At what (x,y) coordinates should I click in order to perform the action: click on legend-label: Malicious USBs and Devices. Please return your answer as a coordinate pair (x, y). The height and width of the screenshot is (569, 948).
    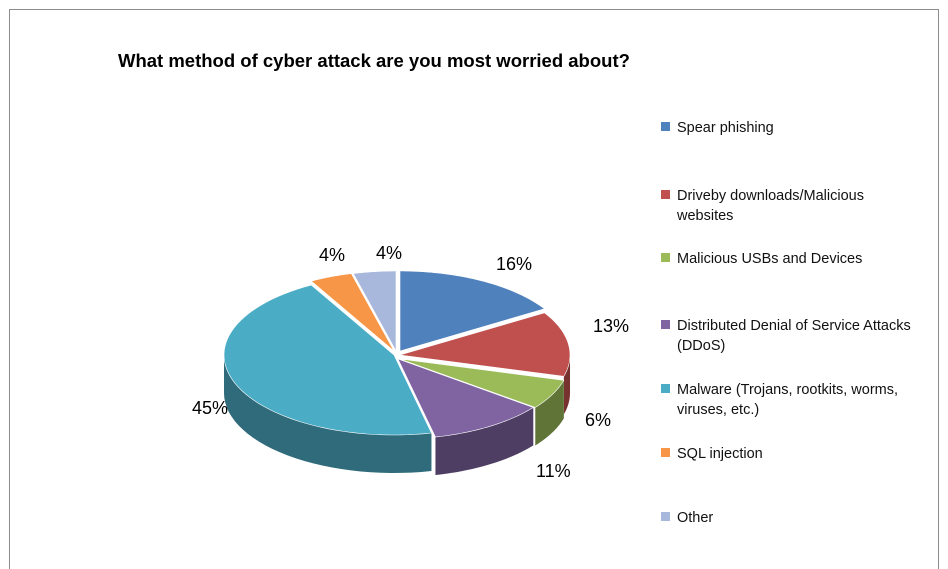
    Looking at the image, I should click on (770, 259).